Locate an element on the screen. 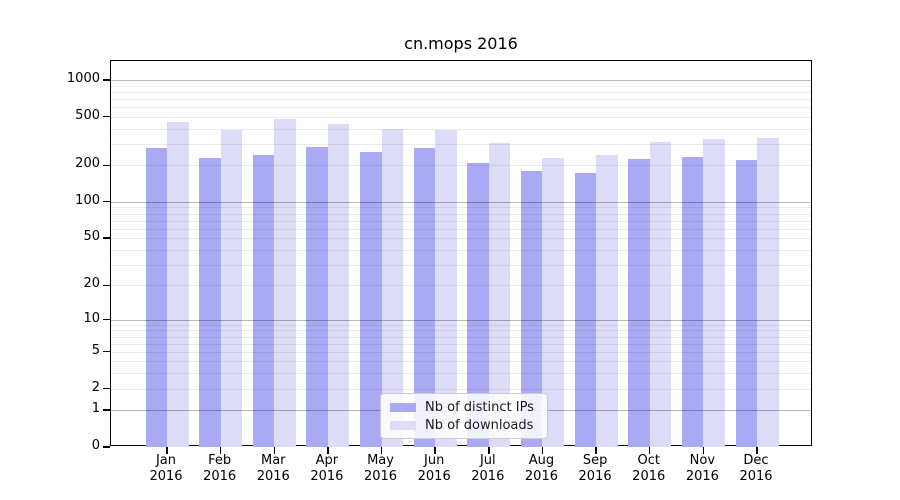  x-tick-month-nov: Nov is located at coordinates (702, 460).